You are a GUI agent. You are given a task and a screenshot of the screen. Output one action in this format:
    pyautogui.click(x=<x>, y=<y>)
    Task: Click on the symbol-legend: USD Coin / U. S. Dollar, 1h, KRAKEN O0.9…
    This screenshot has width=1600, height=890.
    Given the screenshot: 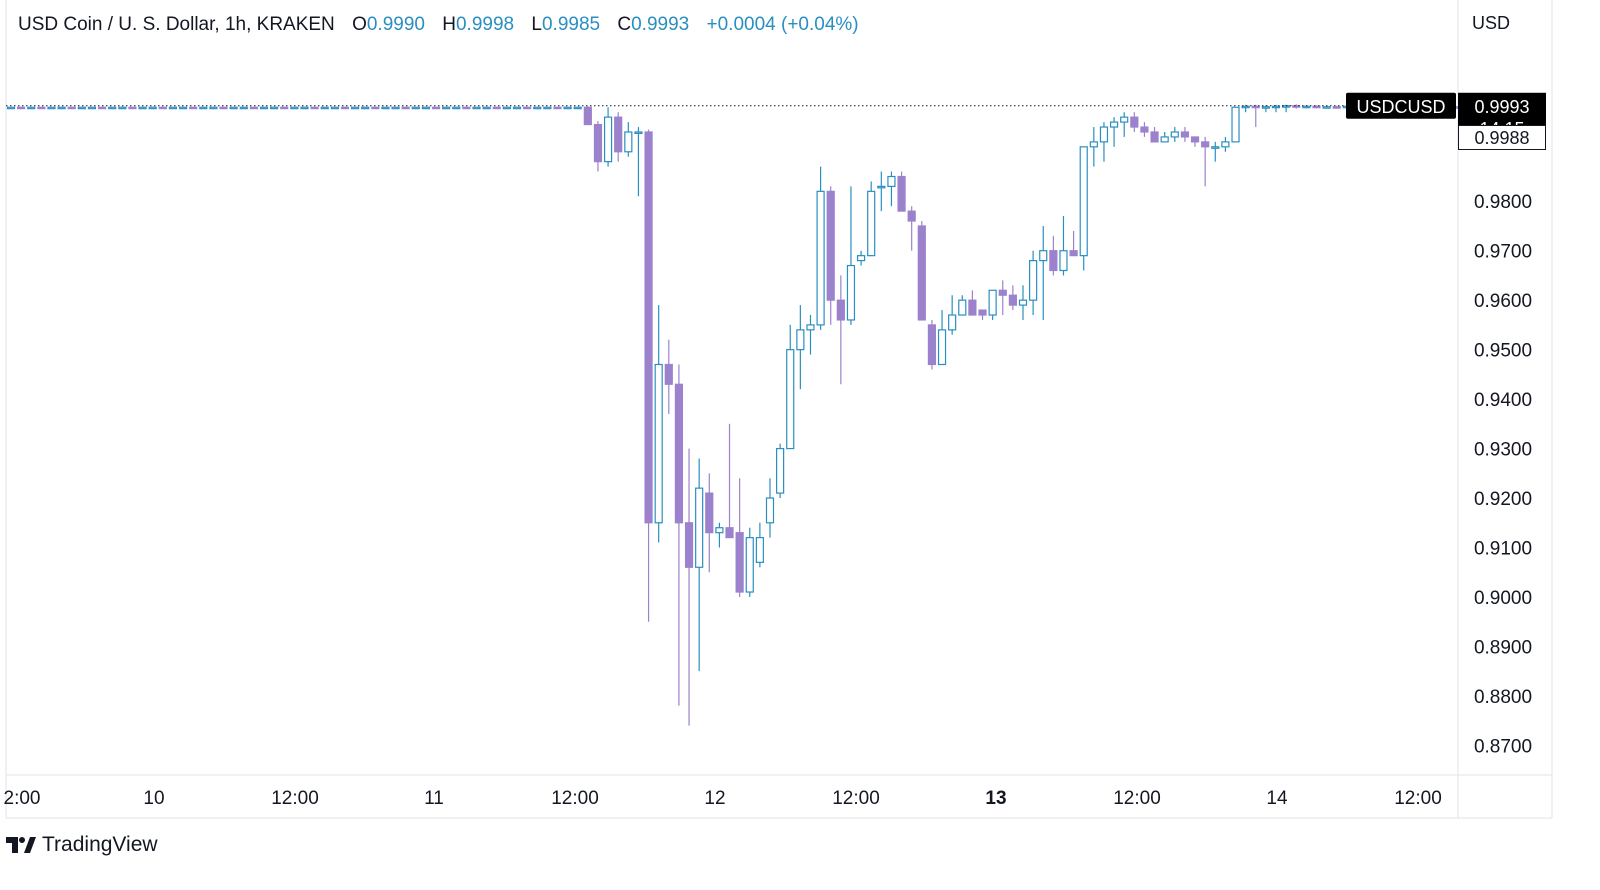 What is the action you would take?
    pyautogui.click(x=438, y=25)
    